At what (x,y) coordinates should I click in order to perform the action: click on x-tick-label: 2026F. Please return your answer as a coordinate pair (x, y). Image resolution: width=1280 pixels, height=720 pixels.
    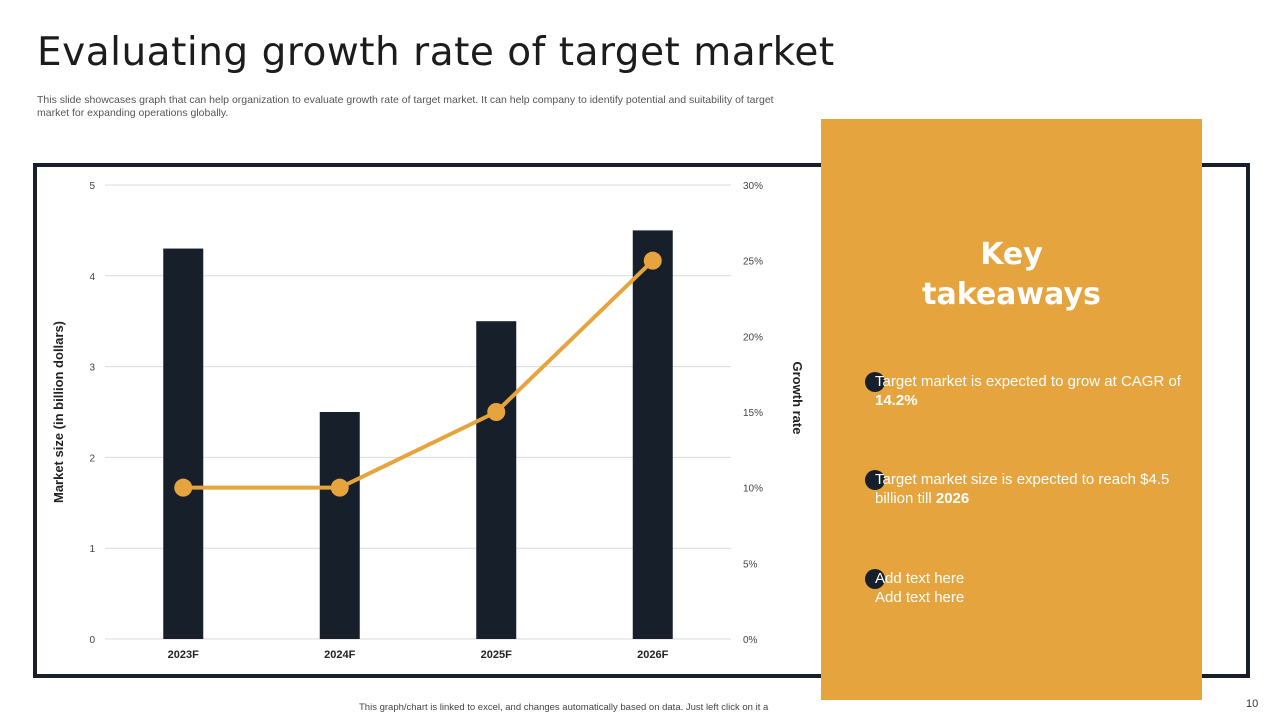
    Looking at the image, I should click on (652, 655).